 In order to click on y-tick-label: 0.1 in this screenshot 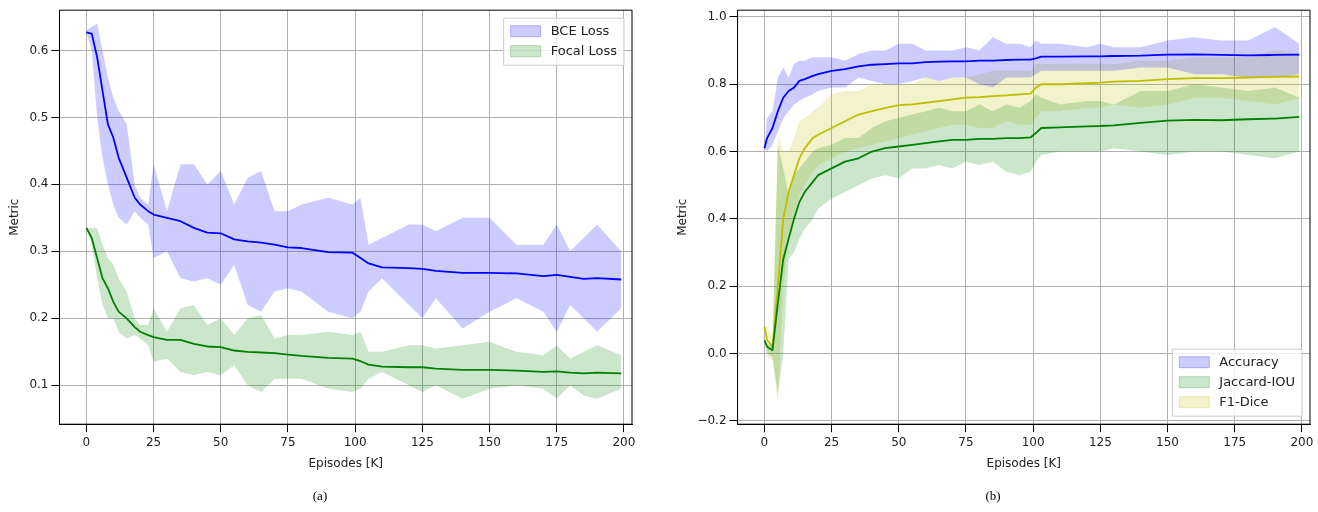, I will do `click(39, 384)`.